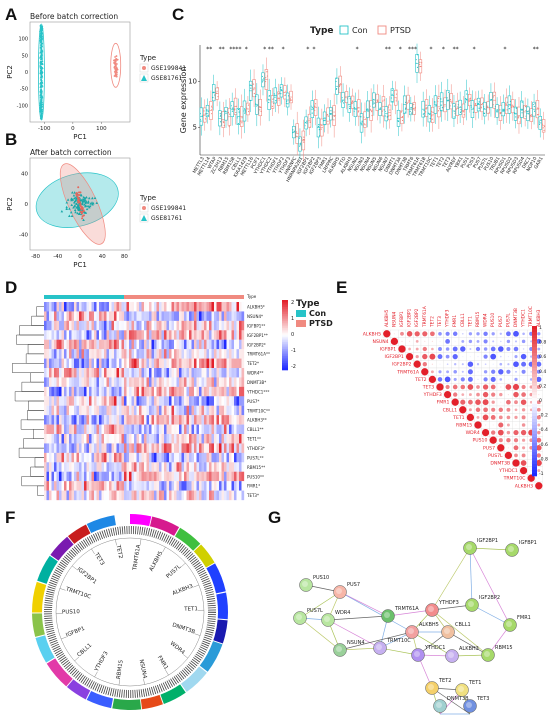  Describe the element at coordinates (44, 129) in the screenshot. I see `panel-a-xtick: -100` at that location.